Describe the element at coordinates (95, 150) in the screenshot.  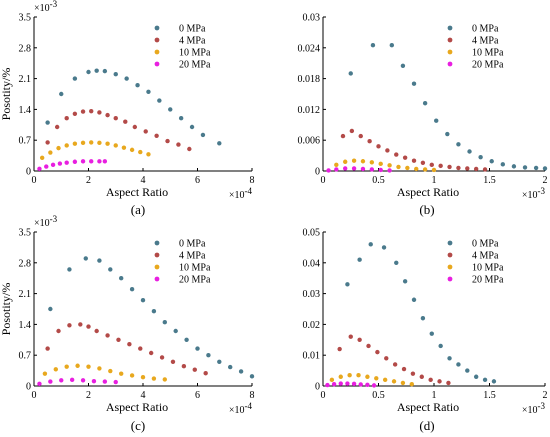
I see `series-10-mpa` at that location.